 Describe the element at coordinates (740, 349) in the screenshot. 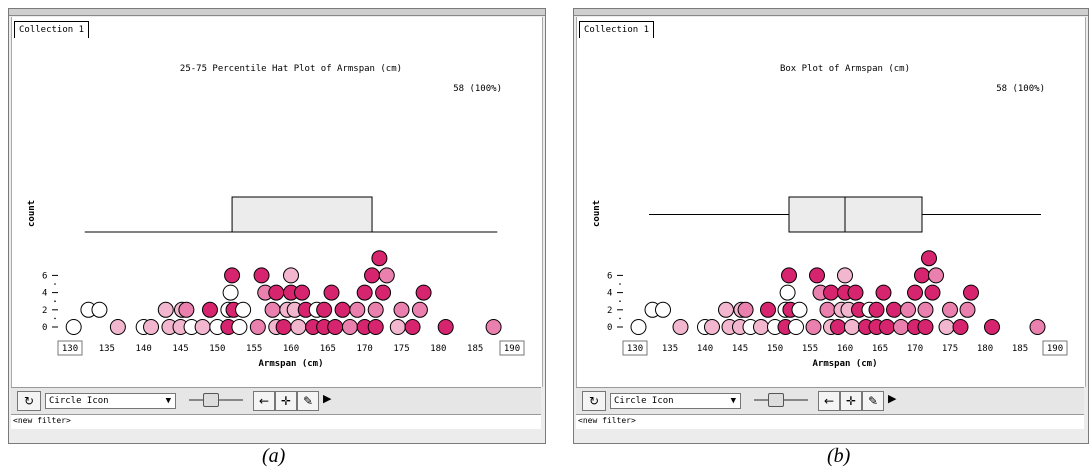

I see `x-tick-label: 145` at that location.